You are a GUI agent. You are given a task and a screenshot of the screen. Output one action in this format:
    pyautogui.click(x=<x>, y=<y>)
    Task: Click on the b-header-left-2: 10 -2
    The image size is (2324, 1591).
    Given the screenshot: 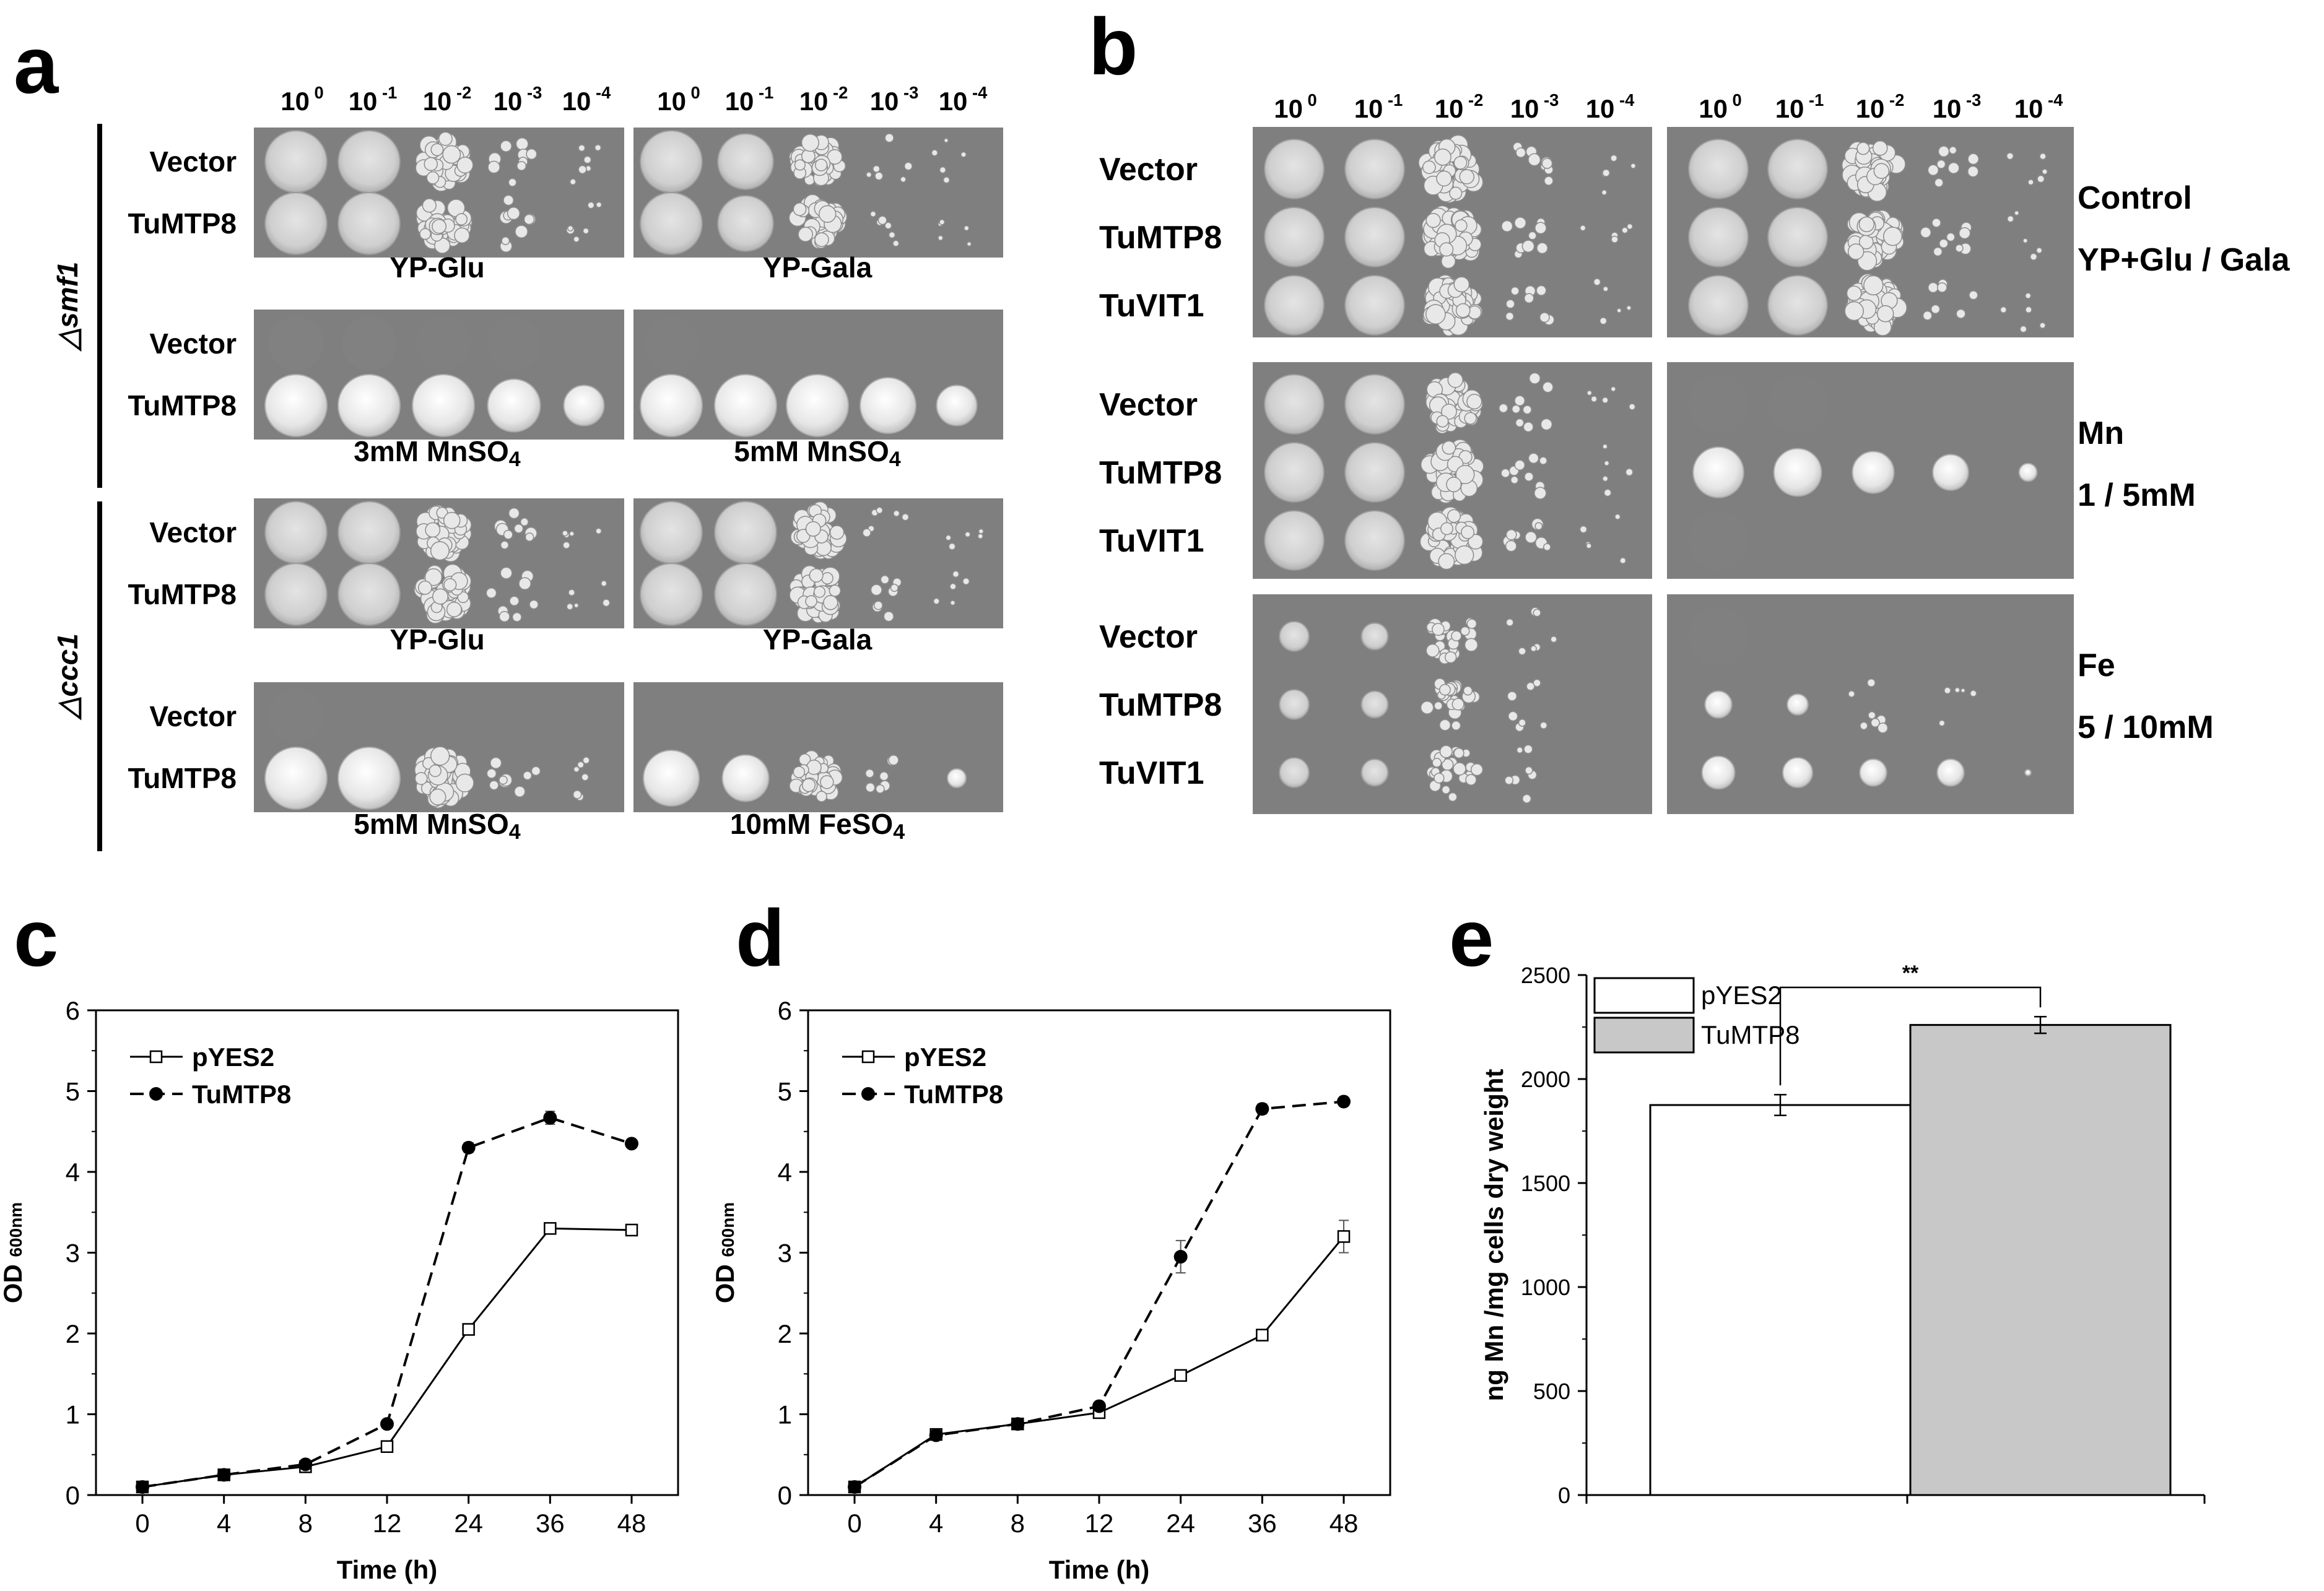 What is the action you would take?
    pyautogui.click(x=1459, y=106)
    